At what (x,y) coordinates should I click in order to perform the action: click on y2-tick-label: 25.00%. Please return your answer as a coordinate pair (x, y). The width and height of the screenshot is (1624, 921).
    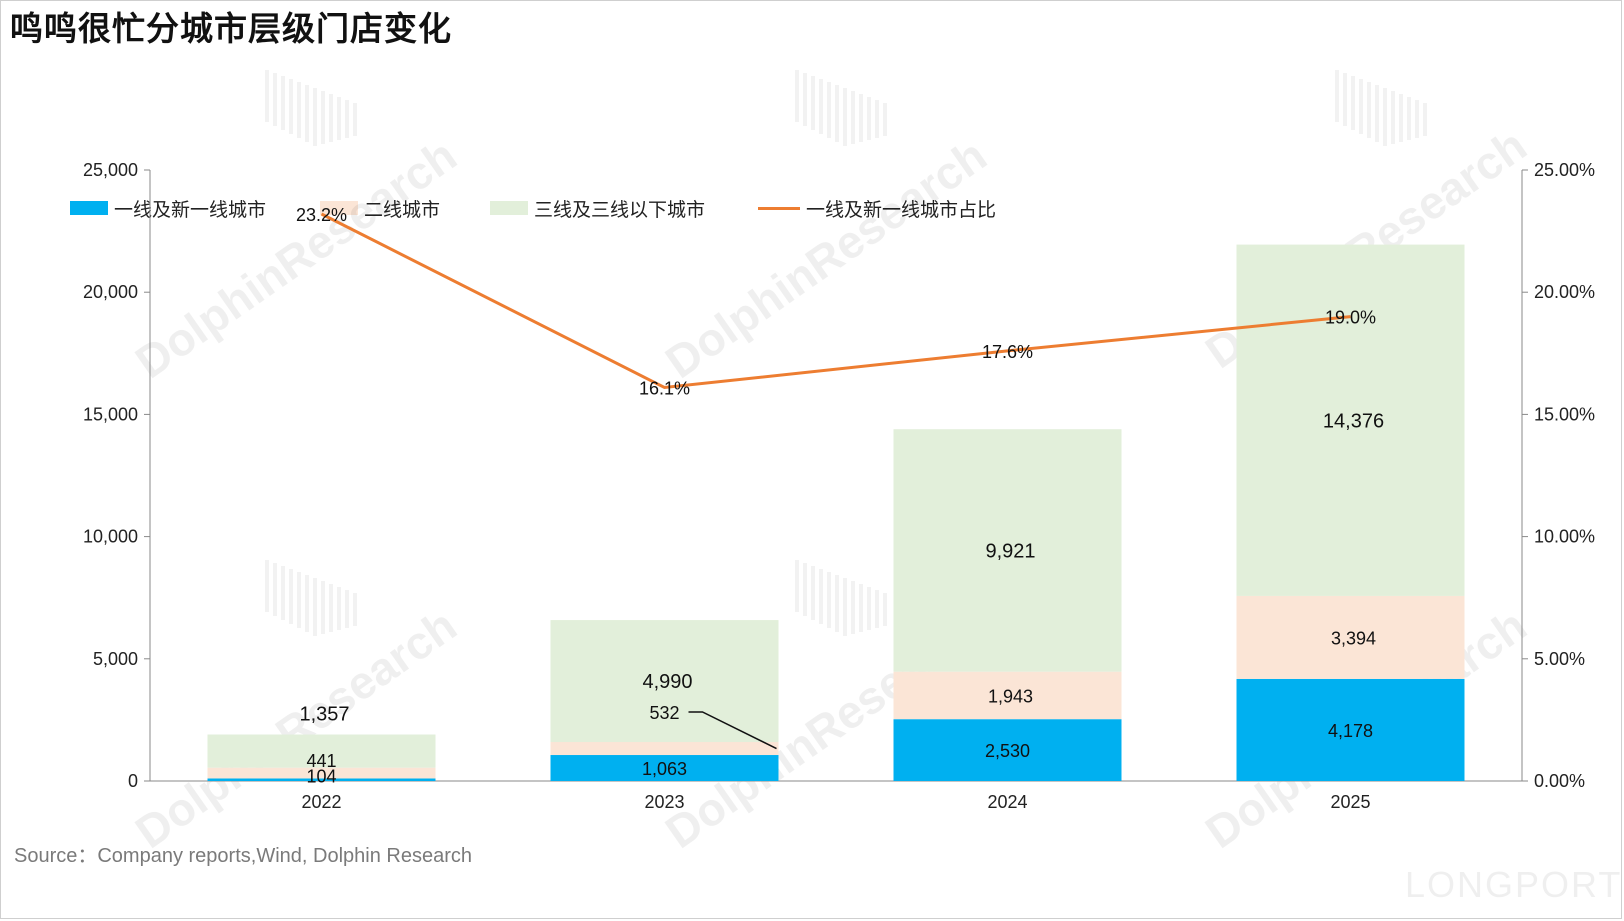
    Looking at the image, I should click on (1564, 170).